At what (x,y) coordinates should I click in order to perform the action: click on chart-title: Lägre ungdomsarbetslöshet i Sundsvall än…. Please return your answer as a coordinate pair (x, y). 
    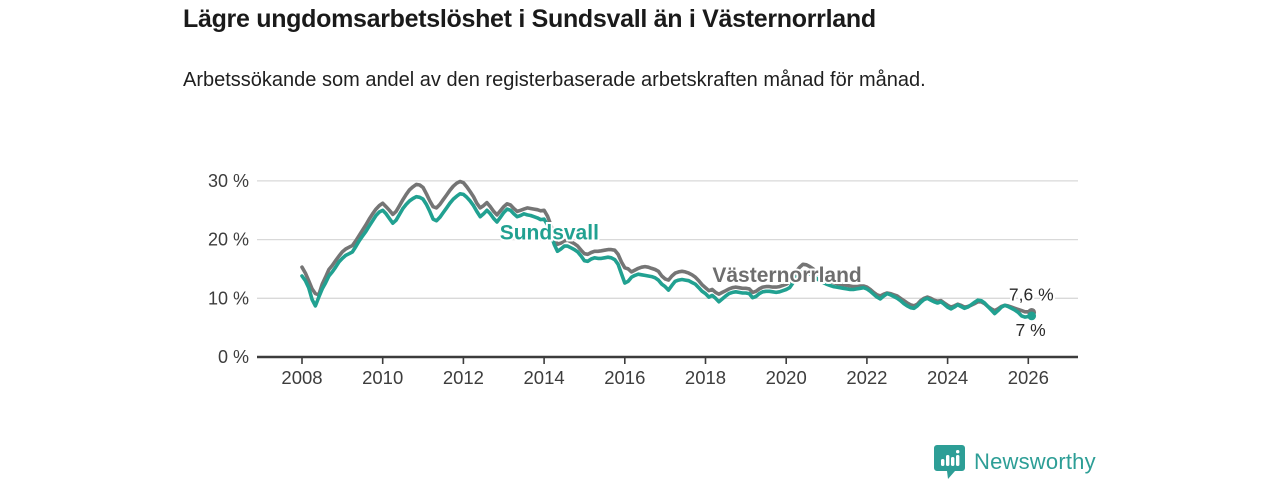
    Looking at the image, I should click on (529, 19).